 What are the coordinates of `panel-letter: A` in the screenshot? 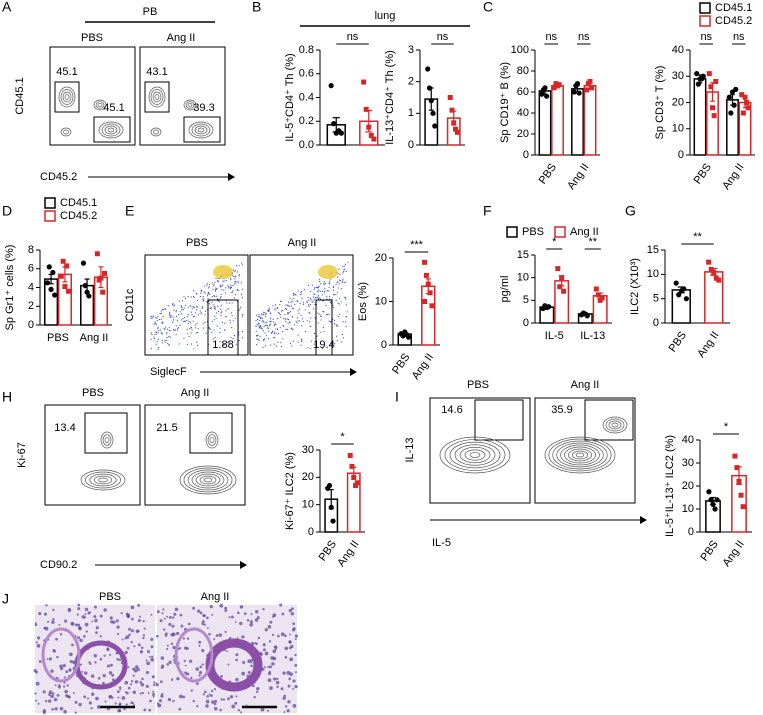 It's located at (7, 7).